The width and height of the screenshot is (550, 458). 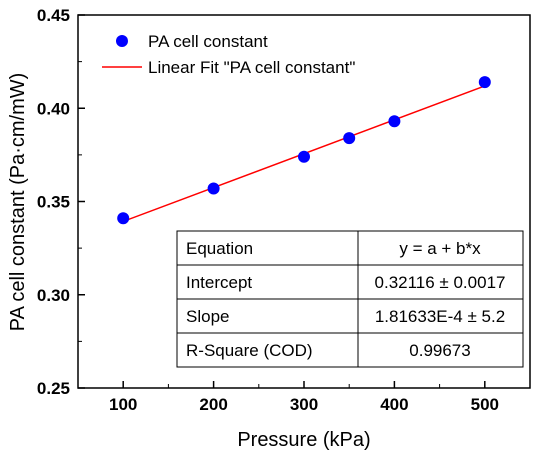 What do you see at coordinates (304, 404) in the screenshot?
I see `x-tick-label: 300` at bounding box center [304, 404].